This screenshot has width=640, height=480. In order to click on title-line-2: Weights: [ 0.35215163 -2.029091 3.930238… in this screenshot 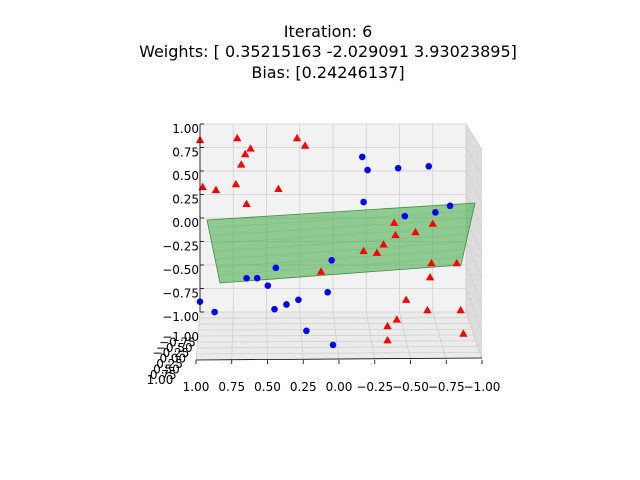, I will do `click(328, 51)`.